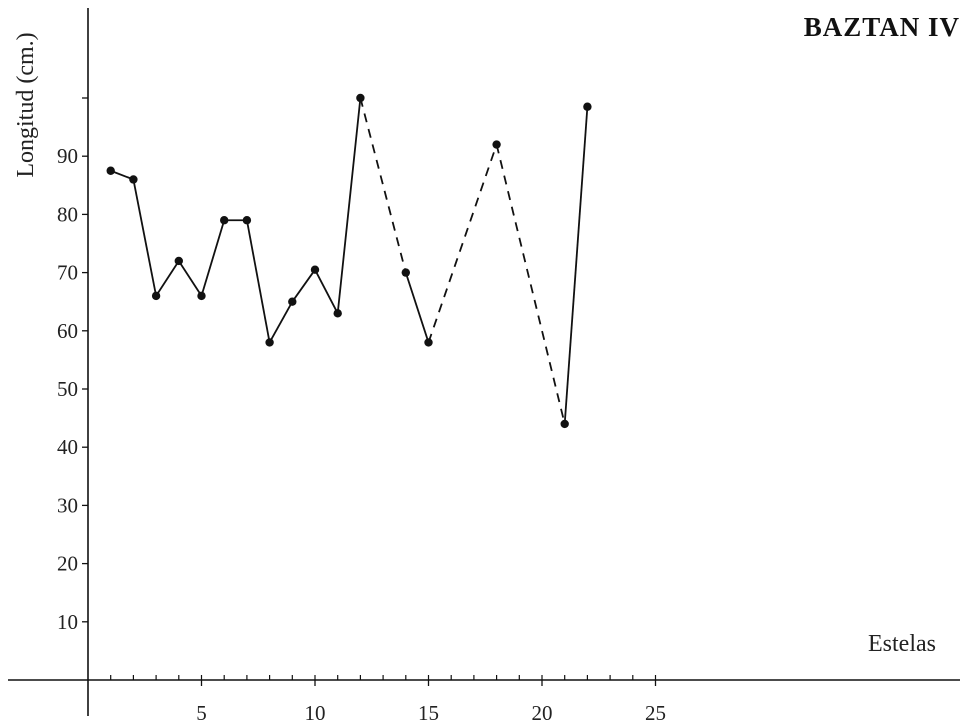 The height and width of the screenshot is (727, 966). Describe the element at coordinates (67, 505) in the screenshot. I see `y-tick-label: 30` at that location.